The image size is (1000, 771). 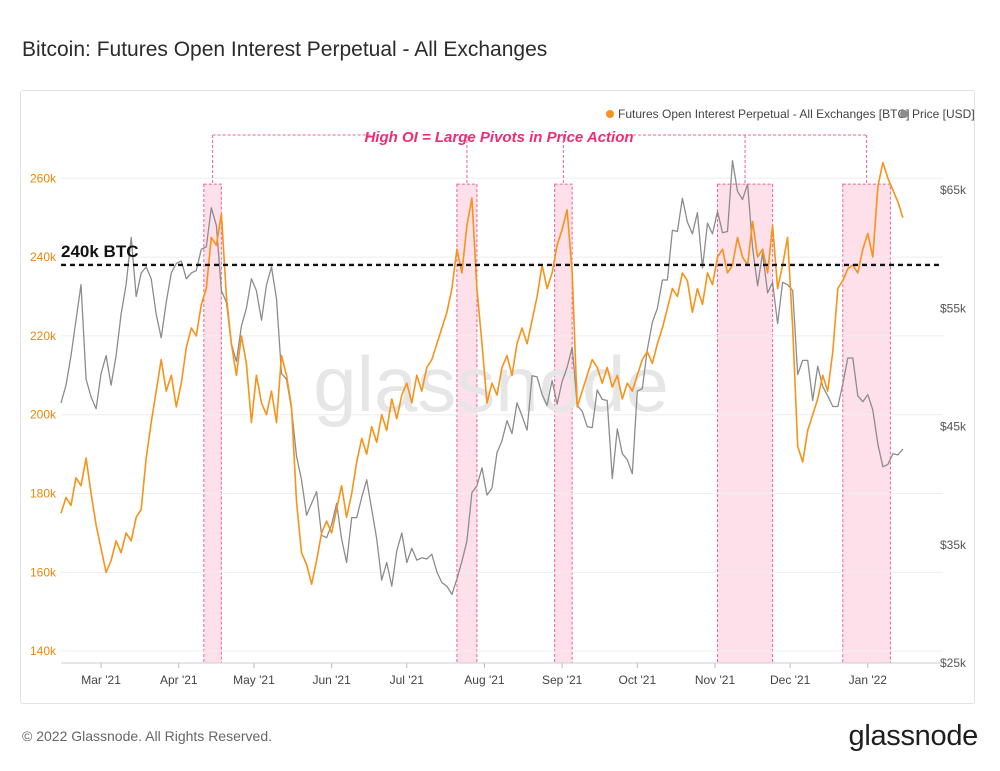 What do you see at coordinates (43, 494) in the screenshot?
I see `left-tick-label: 180k` at bounding box center [43, 494].